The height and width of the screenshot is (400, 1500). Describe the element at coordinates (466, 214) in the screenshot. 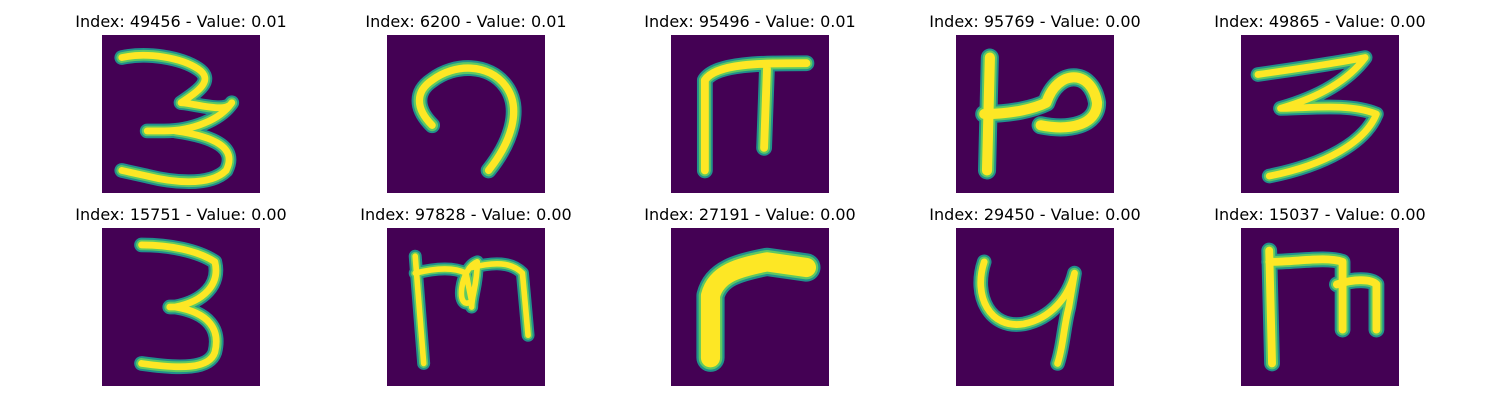

I see `panel-title: Index: 97828 - Value: 0.00` at that location.